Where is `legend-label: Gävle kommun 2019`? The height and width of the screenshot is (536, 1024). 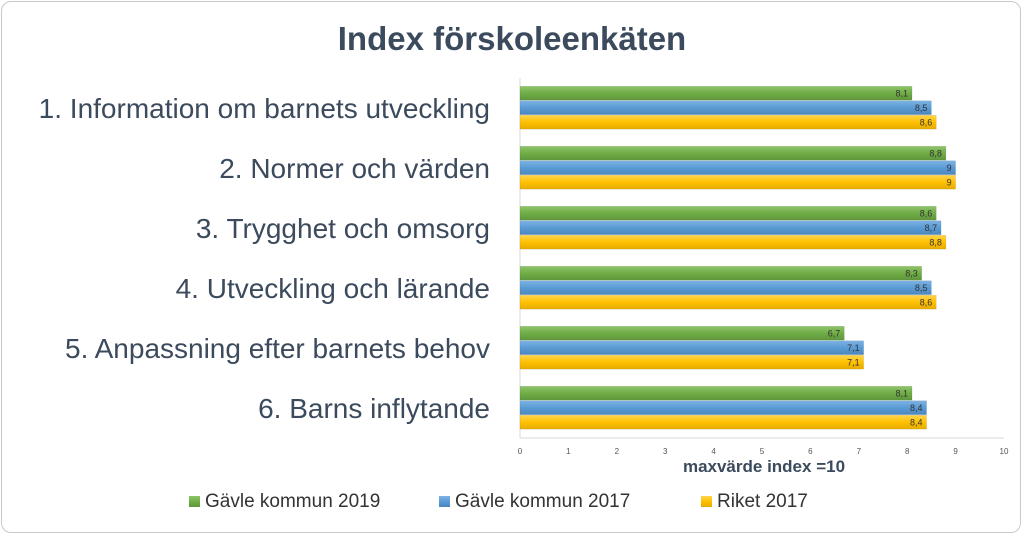
legend-label: Gävle kommun 2019 is located at coordinates (292, 501).